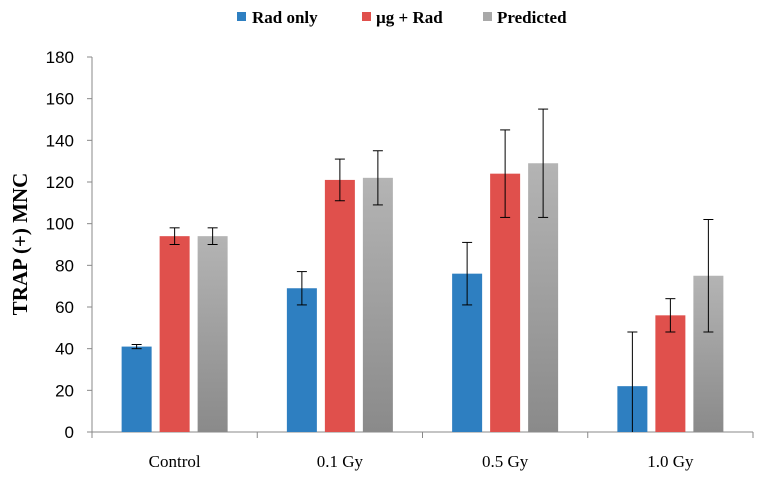  What do you see at coordinates (20, 244) in the screenshot?
I see `y-axis-label: TRAP (+) MNC` at bounding box center [20, 244].